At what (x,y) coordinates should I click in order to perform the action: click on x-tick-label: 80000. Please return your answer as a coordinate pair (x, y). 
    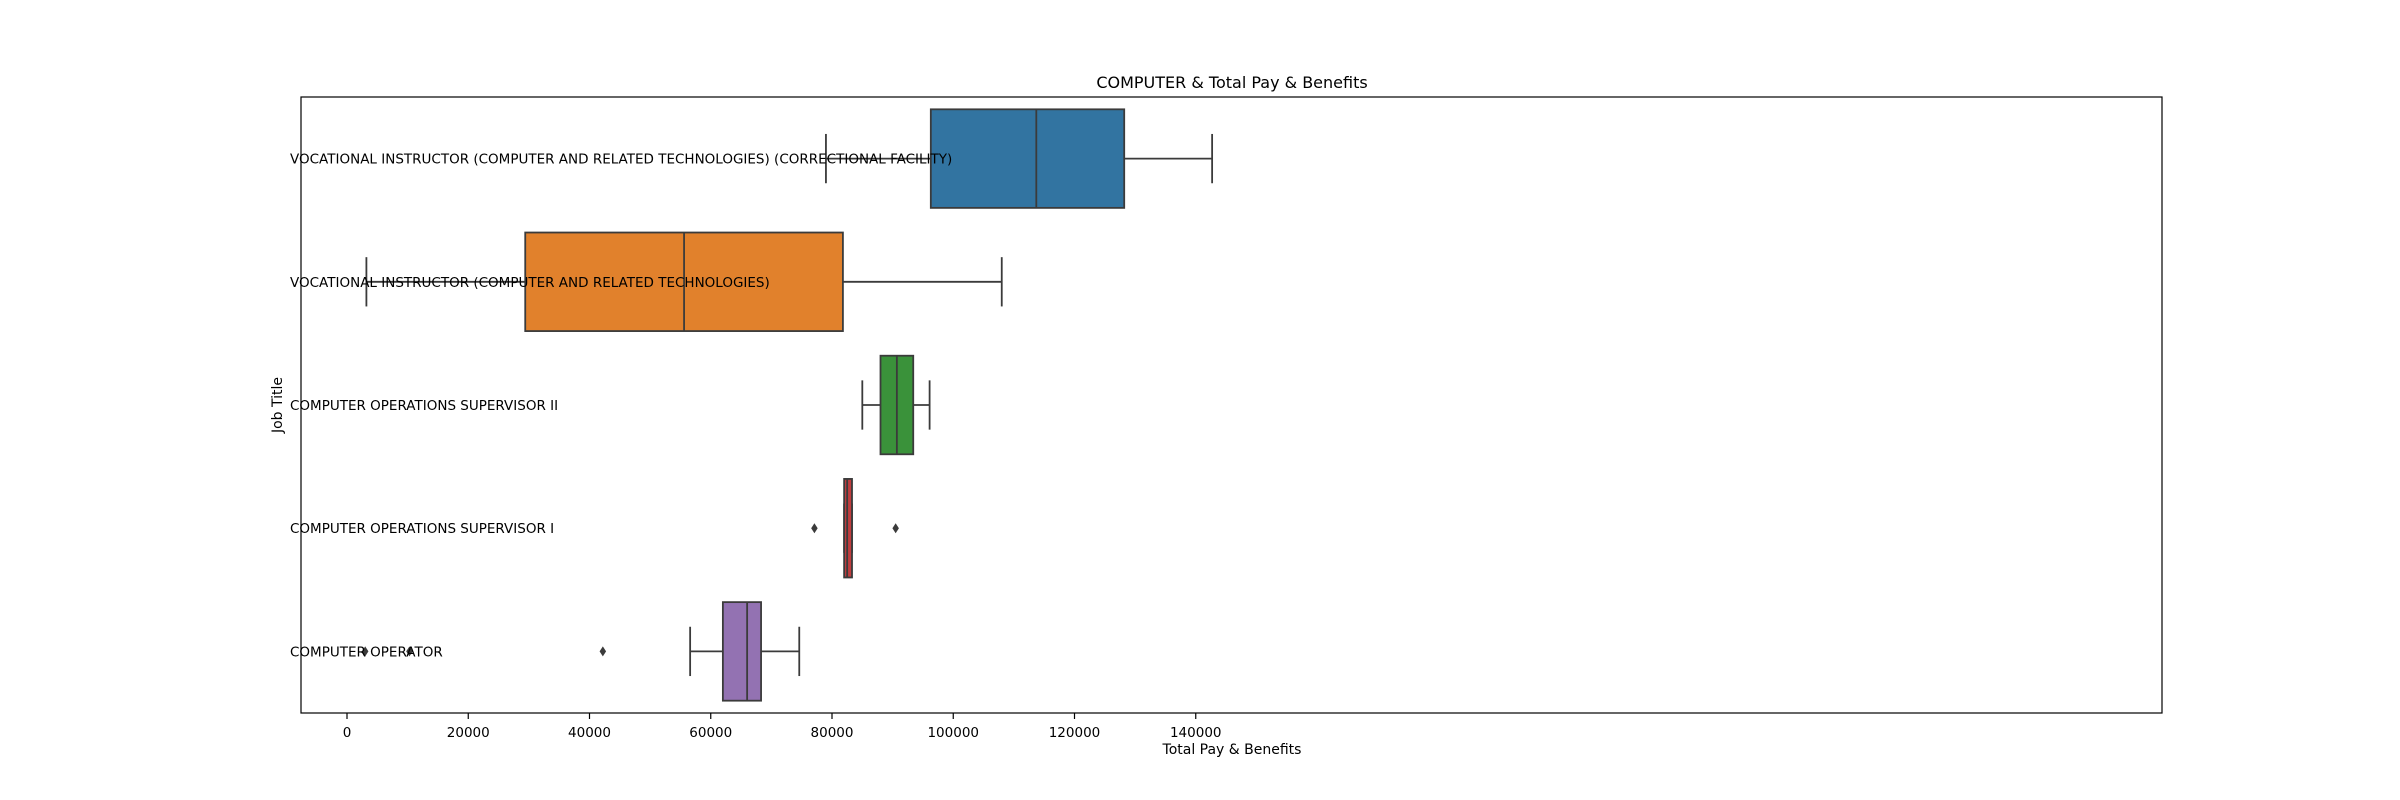
    Looking at the image, I should click on (832, 733).